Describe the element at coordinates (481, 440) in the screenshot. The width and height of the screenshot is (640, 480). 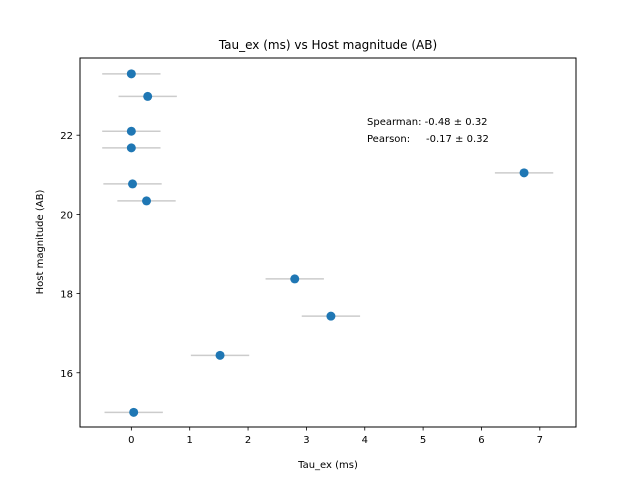
I see `x-tick-label: 6` at that location.